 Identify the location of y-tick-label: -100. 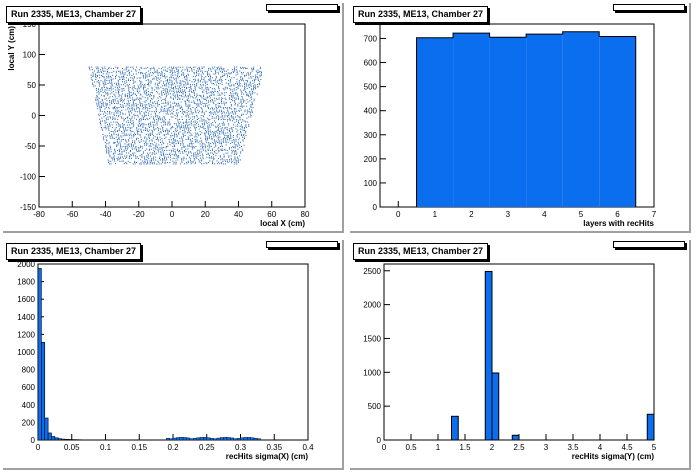
(28, 177).